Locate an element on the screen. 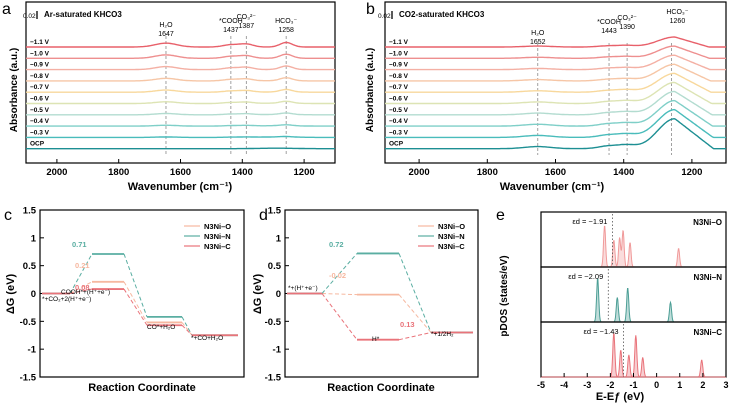  panel-b-spectra is located at coordinates (555, 93).